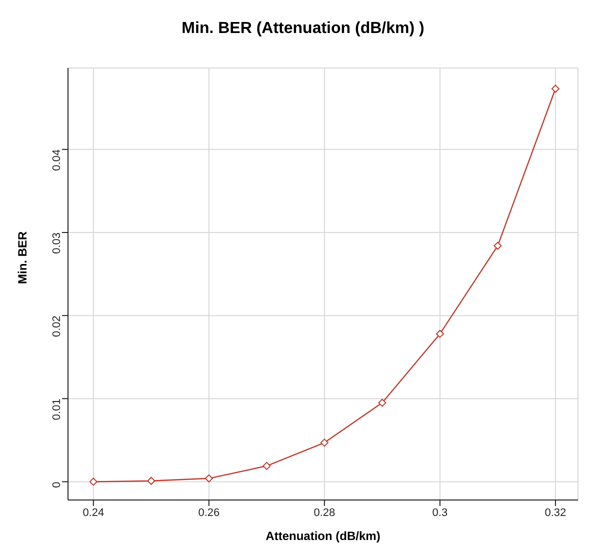 The width and height of the screenshot is (605, 556). Describe the element at coordinates (56, 243) in the screenshot. I see `y-tick-label: 0.03` at that location.